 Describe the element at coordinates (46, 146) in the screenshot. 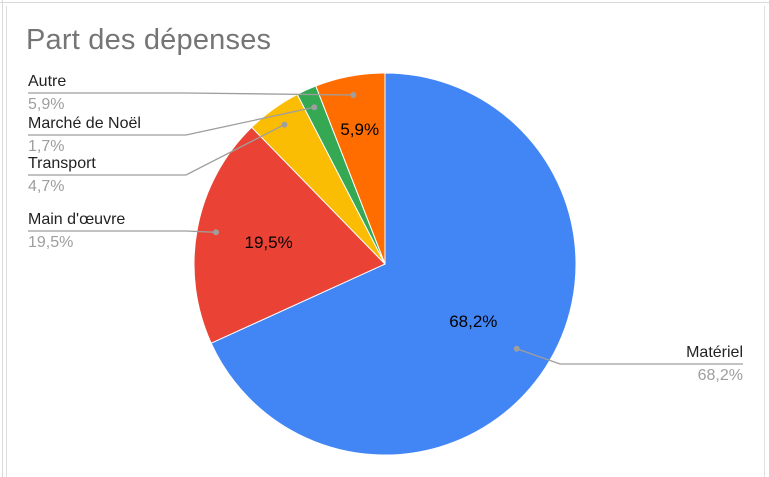

I see `slice-value-label-marche-de-noel: 1,7%` at that location.